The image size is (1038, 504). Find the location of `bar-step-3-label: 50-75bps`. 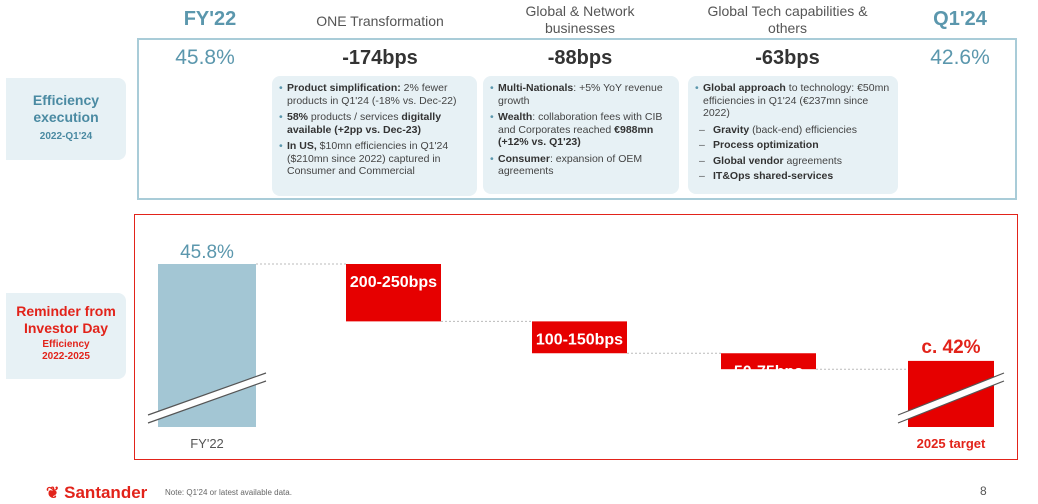

bar-step-3-label: 50-75bps is located at coordinates (768, 371).